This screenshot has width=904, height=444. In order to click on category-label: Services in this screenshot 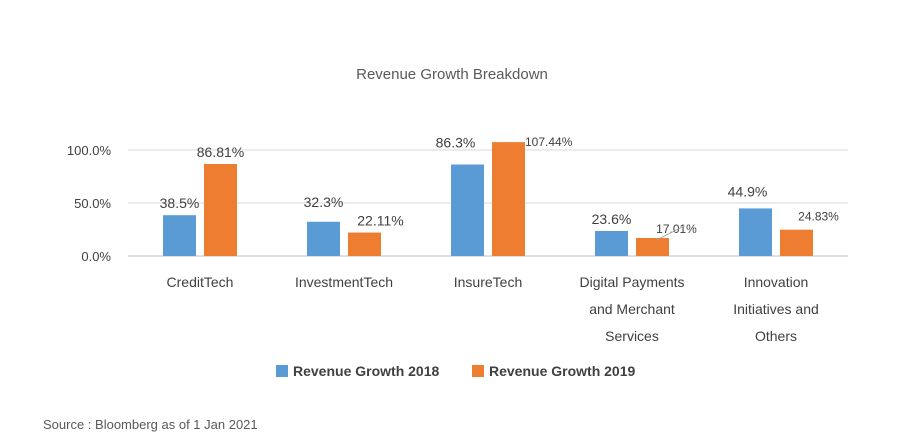, I will do `click(632, 336)`.